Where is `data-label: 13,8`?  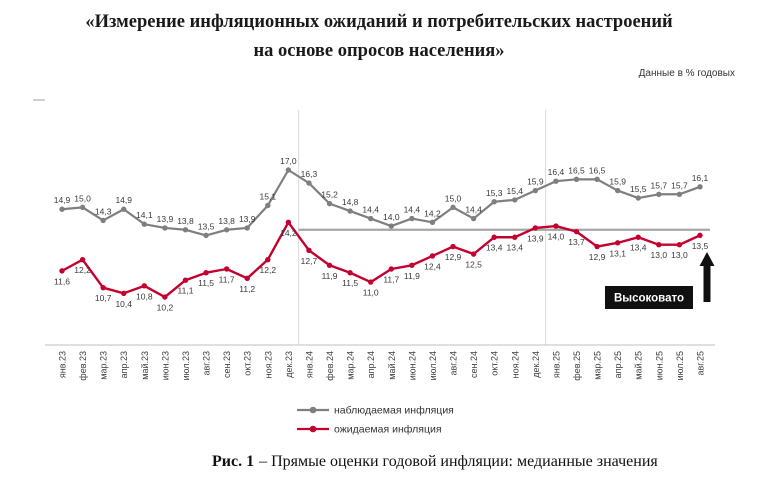 data-label: 13,8 is located at coordinates (185, 221).